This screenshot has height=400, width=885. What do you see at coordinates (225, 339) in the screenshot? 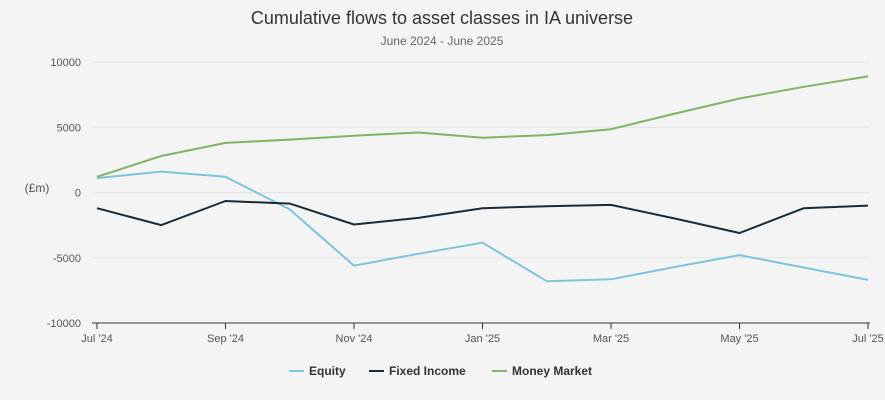
I see `x-tick-label: Sep '24` at bounding box center [225, 339].